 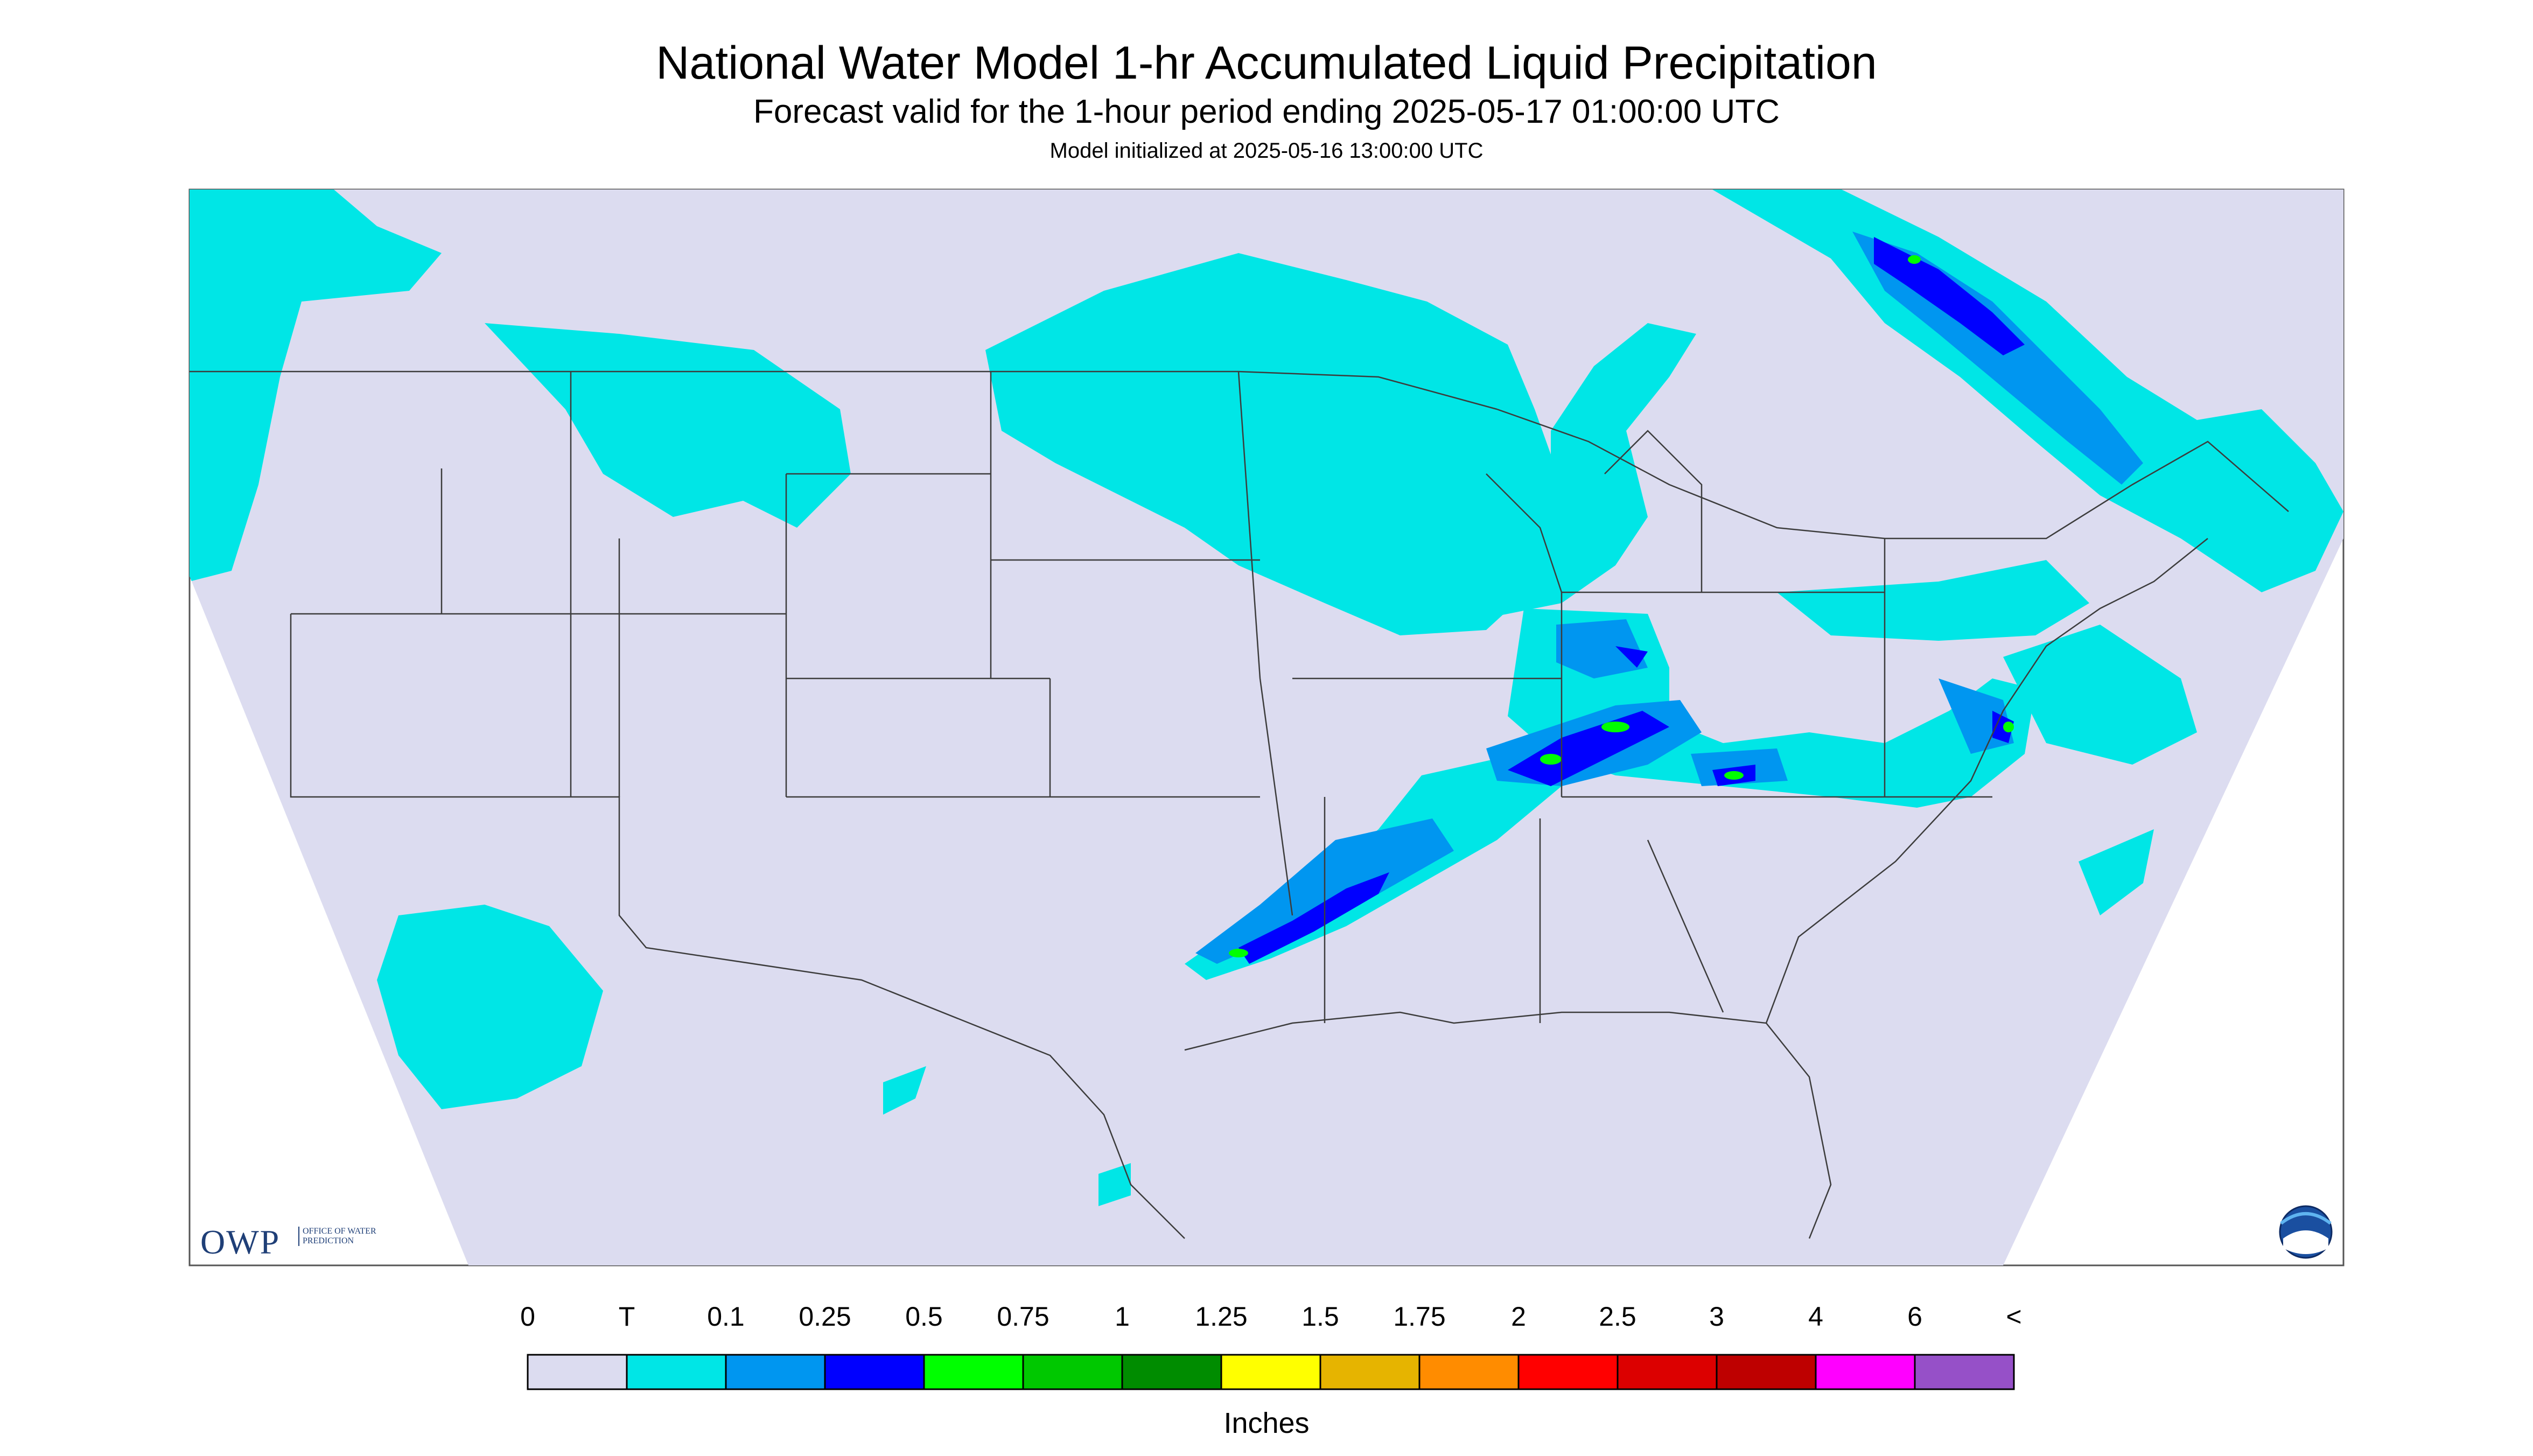 What do you see at coordinates (1617, 1316) in the screenshot?
I see `legend-label: 2.5` at bounding box center [1617, 1316].